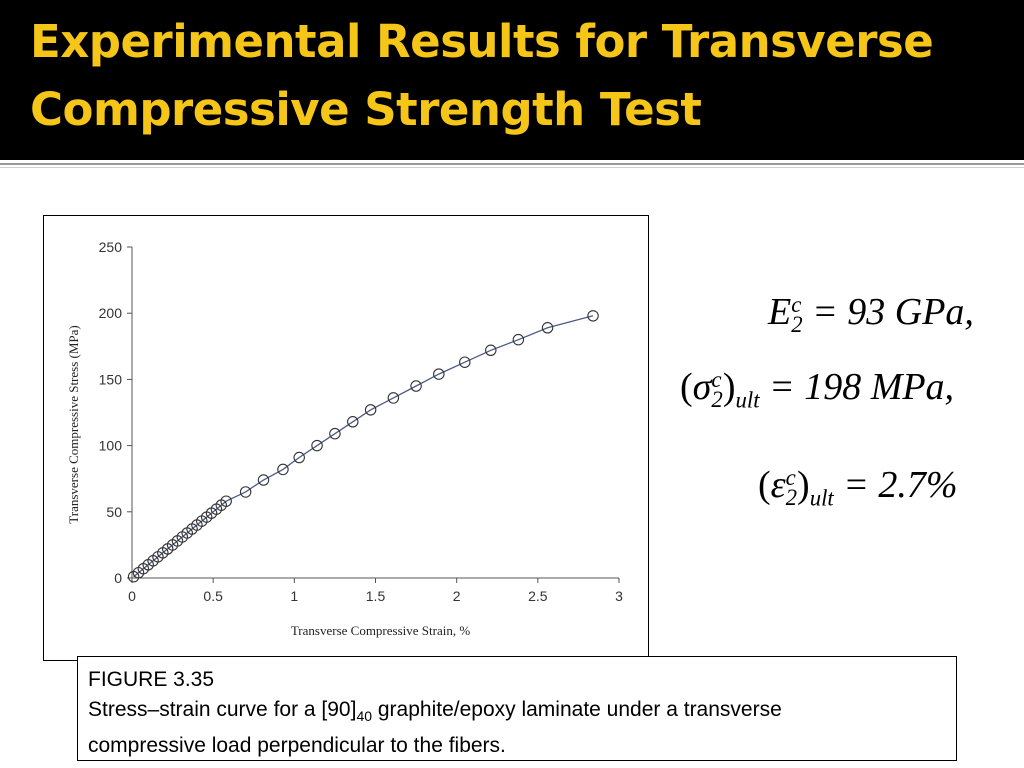  What do you see at coordinates (222, 709) in the screenshot?
I see `caption-text-before: Stress–strain curve for a [90]` at bounding box center [222, 709].